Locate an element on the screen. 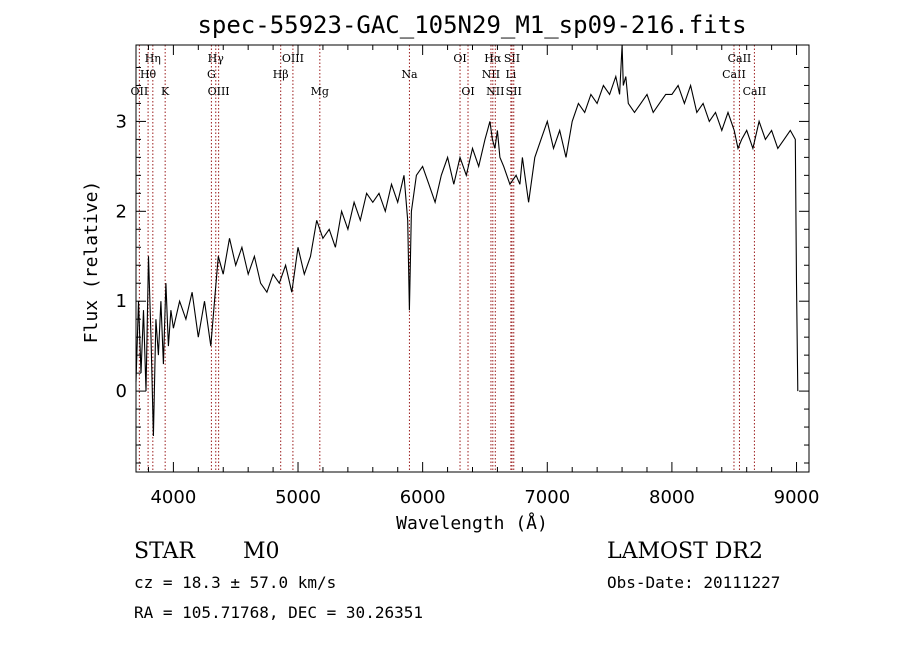  y-tick-label: 0 is located at coordinates (121, 391).